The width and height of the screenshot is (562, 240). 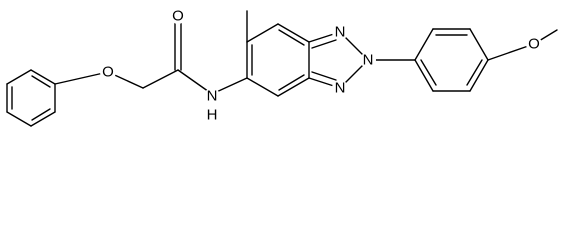 I want to click on atom-label: H, so click(x=212, y=115).